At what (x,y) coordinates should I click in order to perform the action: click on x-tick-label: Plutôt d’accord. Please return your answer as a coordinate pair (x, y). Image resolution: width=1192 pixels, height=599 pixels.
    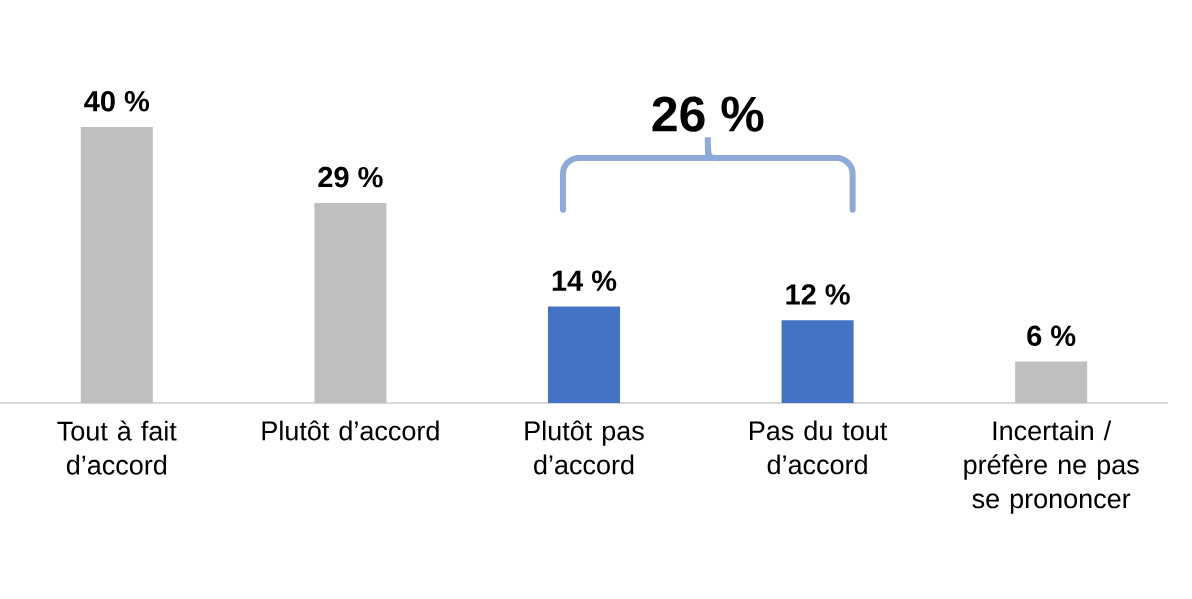
    Looking at the image, I should click on (350, 430).